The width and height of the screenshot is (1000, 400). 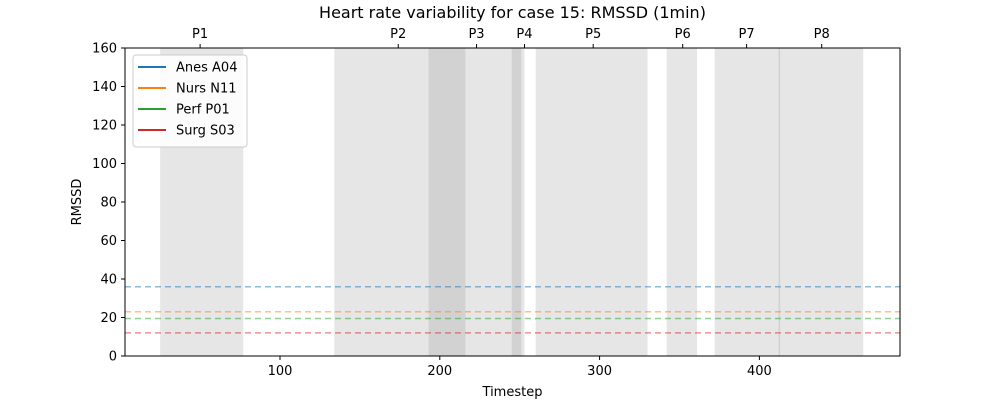 What do you see at coordinates (206, 89) in the screenshot?
I see `legend-label-2: Nurs N11` at bounding box center [206, 89].